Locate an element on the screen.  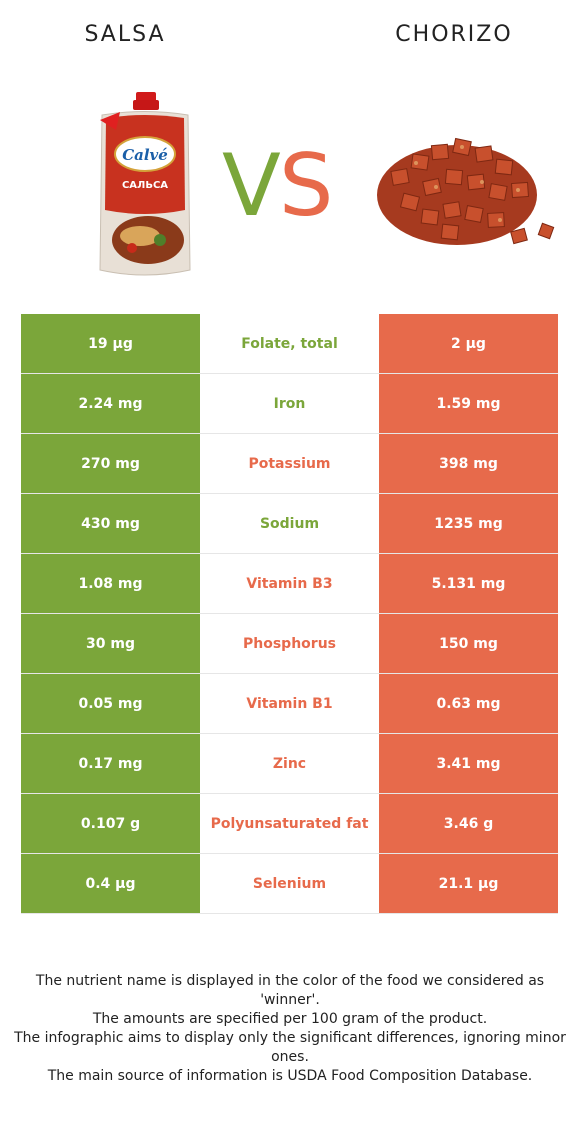
chorizo-value: 5.131 mg is located at coordinates (468, 583).